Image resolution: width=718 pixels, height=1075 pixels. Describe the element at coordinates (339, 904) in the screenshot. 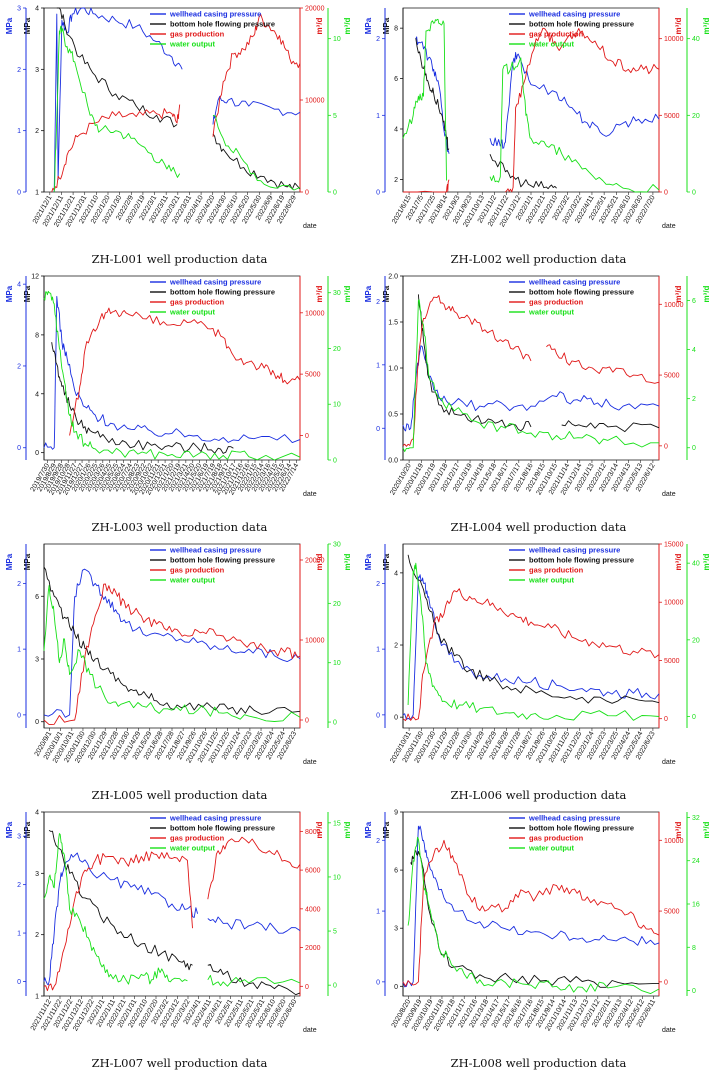

I see `axis-right-green: 0 5 10 15 m³/d` at that location.